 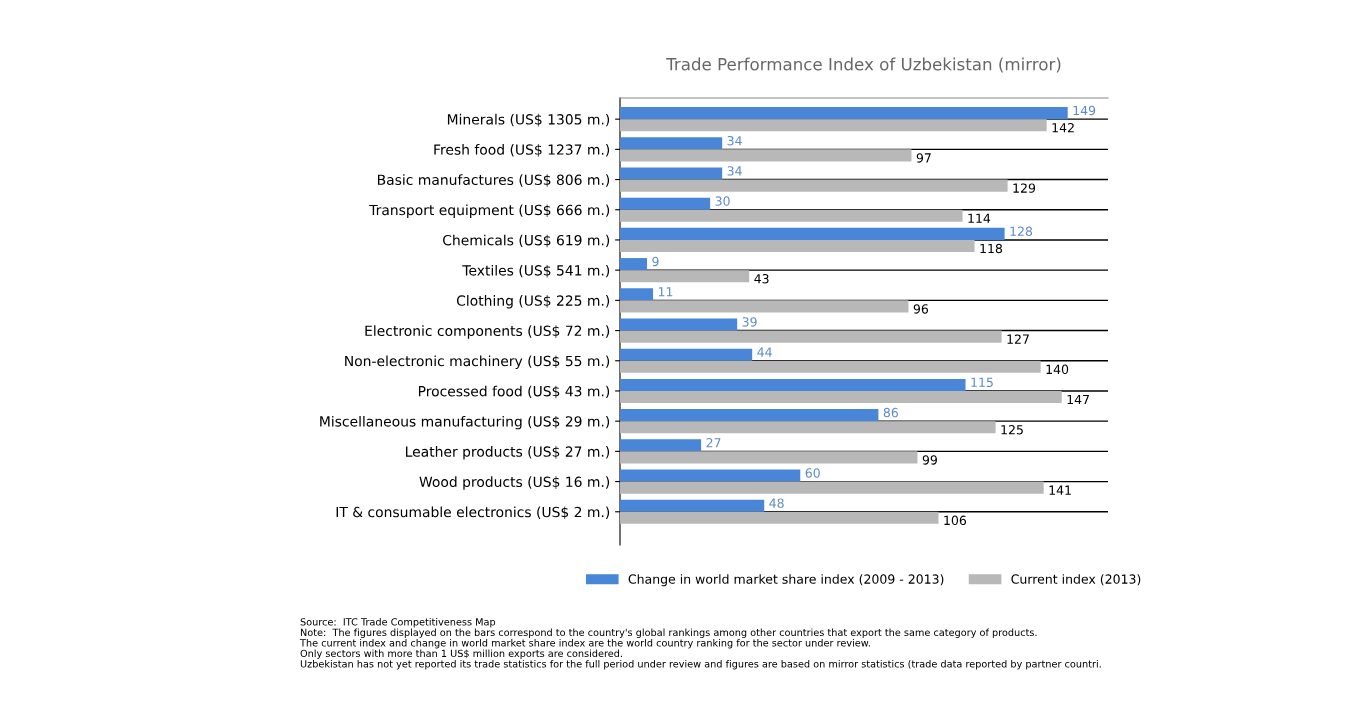 I want to click on data-label: 99, so click(x=929, y=460).